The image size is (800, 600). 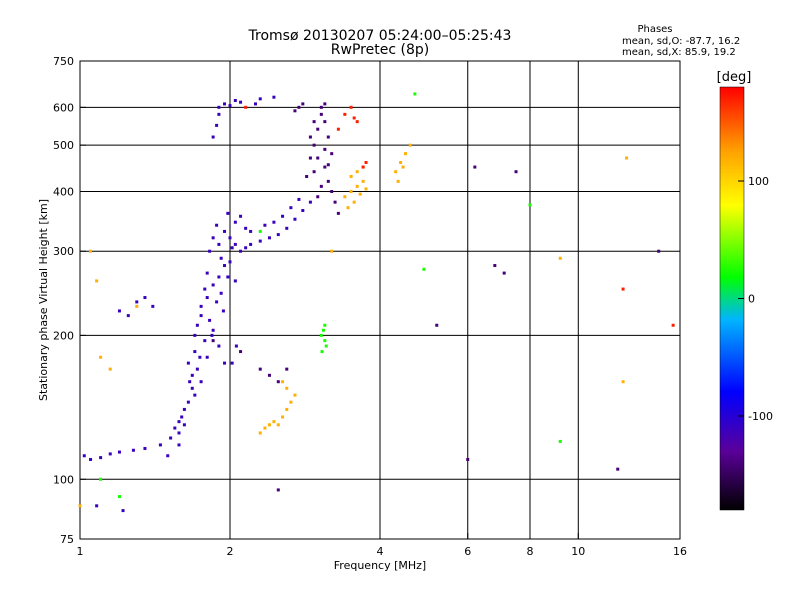 I want to click on y-tick-label: 100, so click(x=63, y=479).